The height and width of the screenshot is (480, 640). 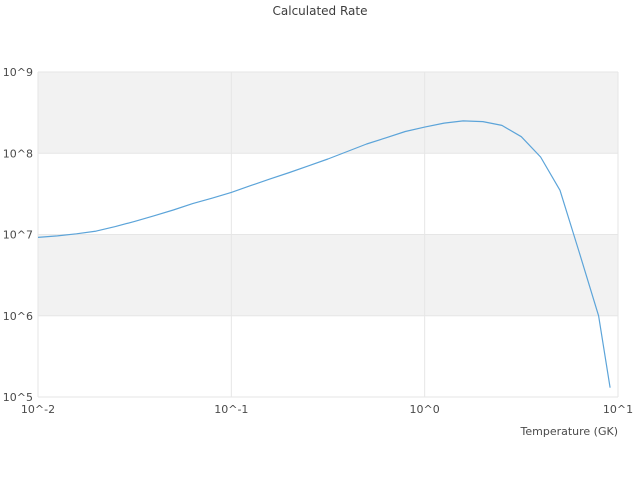 What do you see at coordinates (18, 397) in the screenshot?
I see `y-tick-label: 10^5` at bounding box center [18, 397].